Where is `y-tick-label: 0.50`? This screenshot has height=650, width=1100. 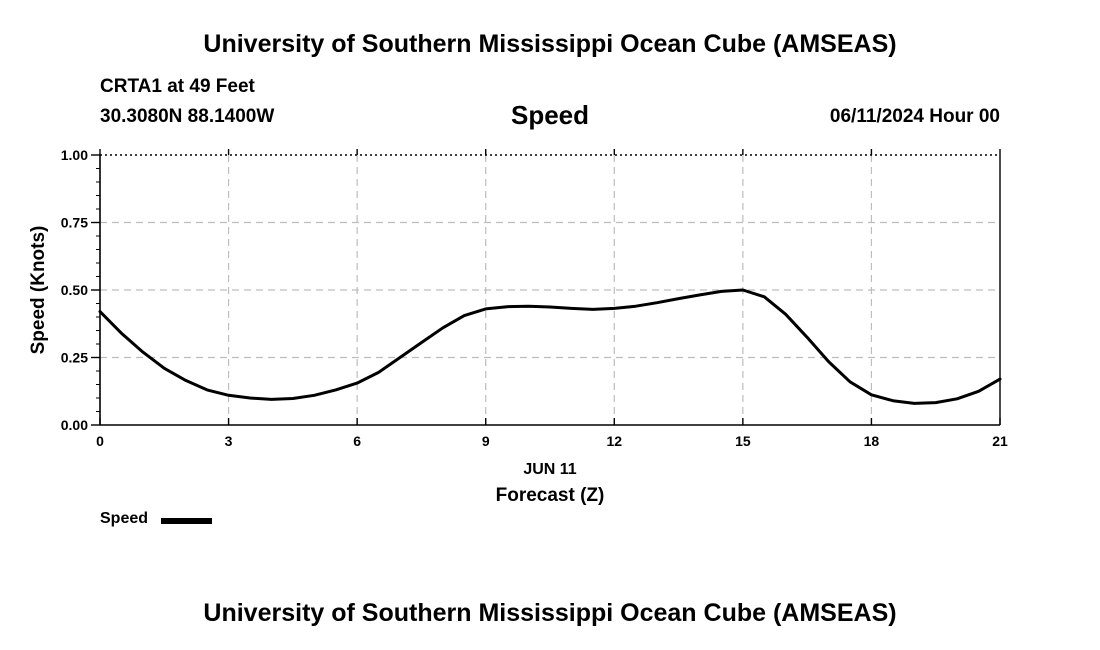 y-tick-label: 0.50 is located at coordinates (74, 290).